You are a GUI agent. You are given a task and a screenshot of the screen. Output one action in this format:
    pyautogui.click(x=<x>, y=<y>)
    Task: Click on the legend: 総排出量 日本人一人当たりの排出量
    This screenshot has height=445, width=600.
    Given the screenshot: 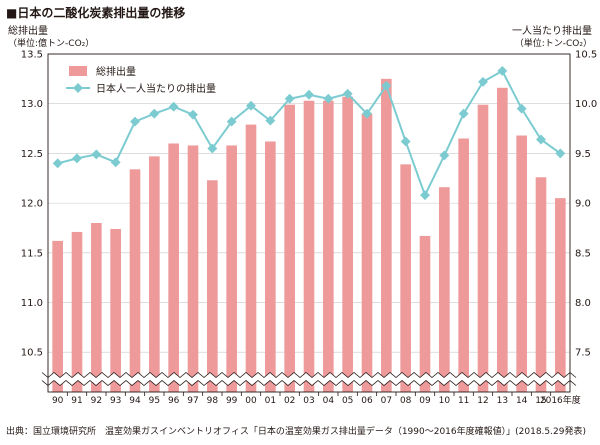 What is the action you would take?
    pyautogui.click(x=141, y=80)
    